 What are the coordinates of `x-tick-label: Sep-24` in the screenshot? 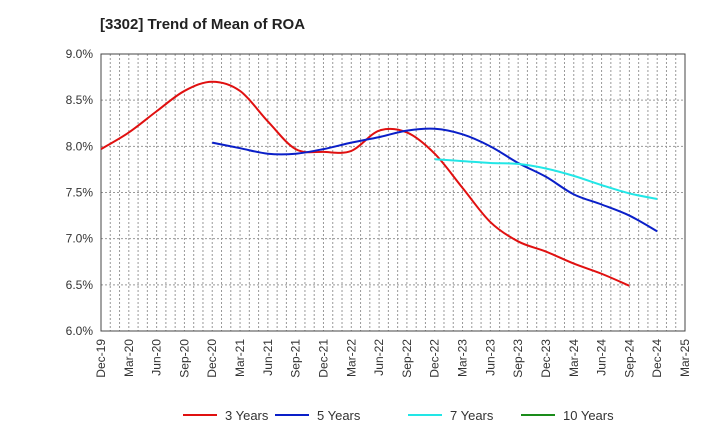 It's located at (629, 358).